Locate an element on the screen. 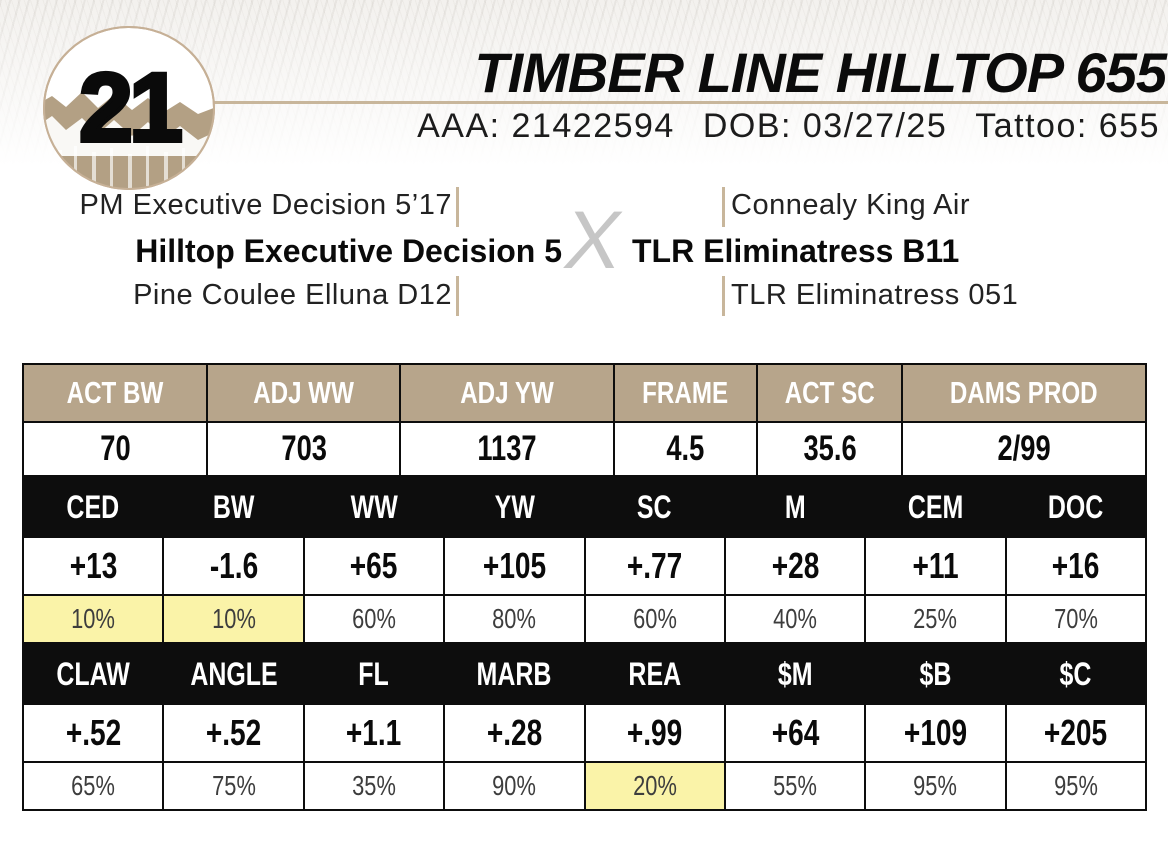  value-b: +109 is located at coordinates (935, 733).